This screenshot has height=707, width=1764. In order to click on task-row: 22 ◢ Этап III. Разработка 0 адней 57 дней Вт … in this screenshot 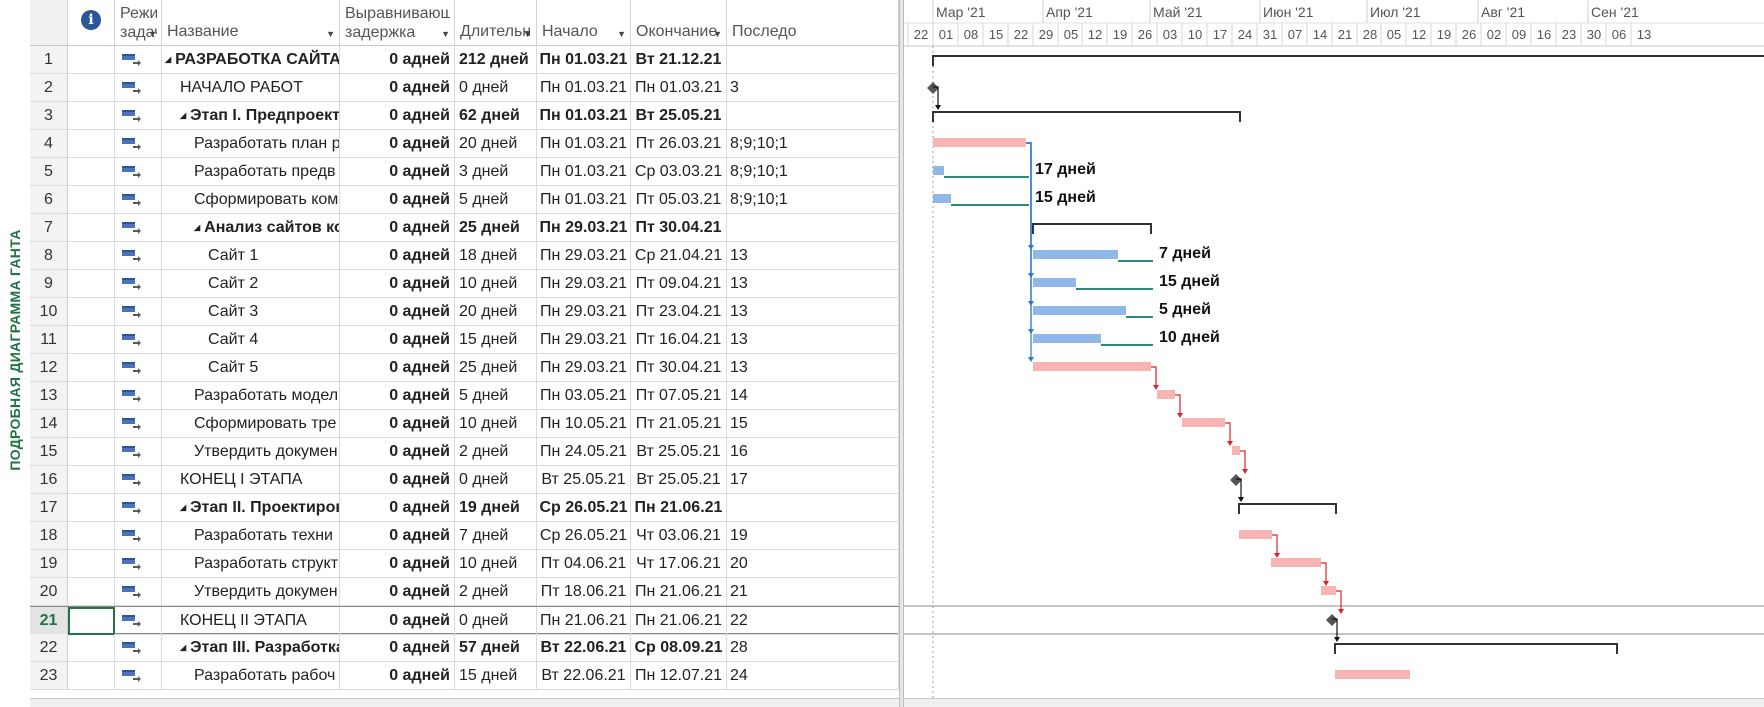, I will do `click(464, 648)`.